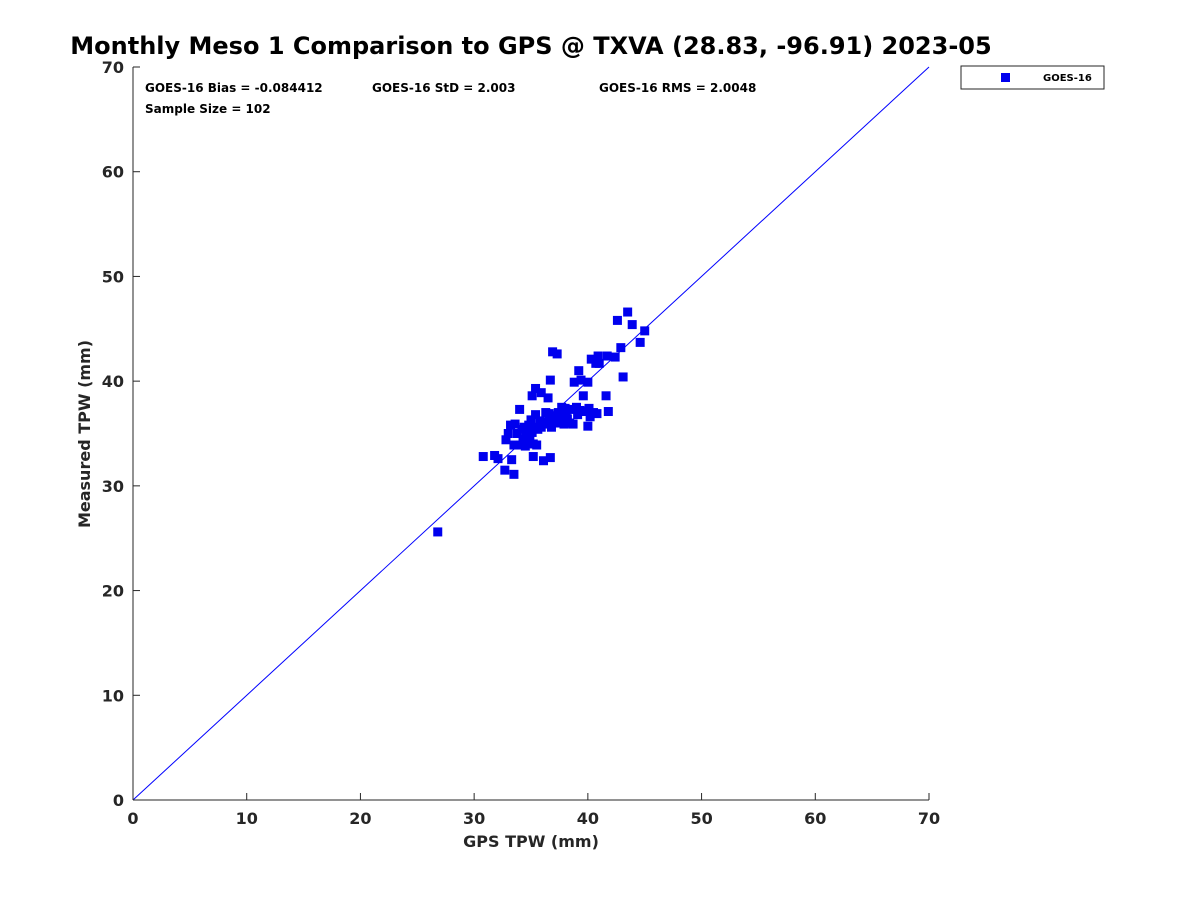  I want to click on x-axis-ticks: 0 10 20 30 40 50 60 70, so click(533, 810).